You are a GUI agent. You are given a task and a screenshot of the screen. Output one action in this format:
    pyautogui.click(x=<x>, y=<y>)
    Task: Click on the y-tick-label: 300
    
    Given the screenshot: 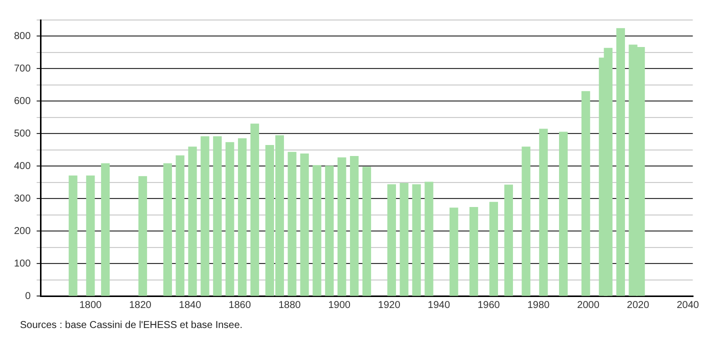 What is the action you would take?
    pyautogui.click(x=23, y=198)
    